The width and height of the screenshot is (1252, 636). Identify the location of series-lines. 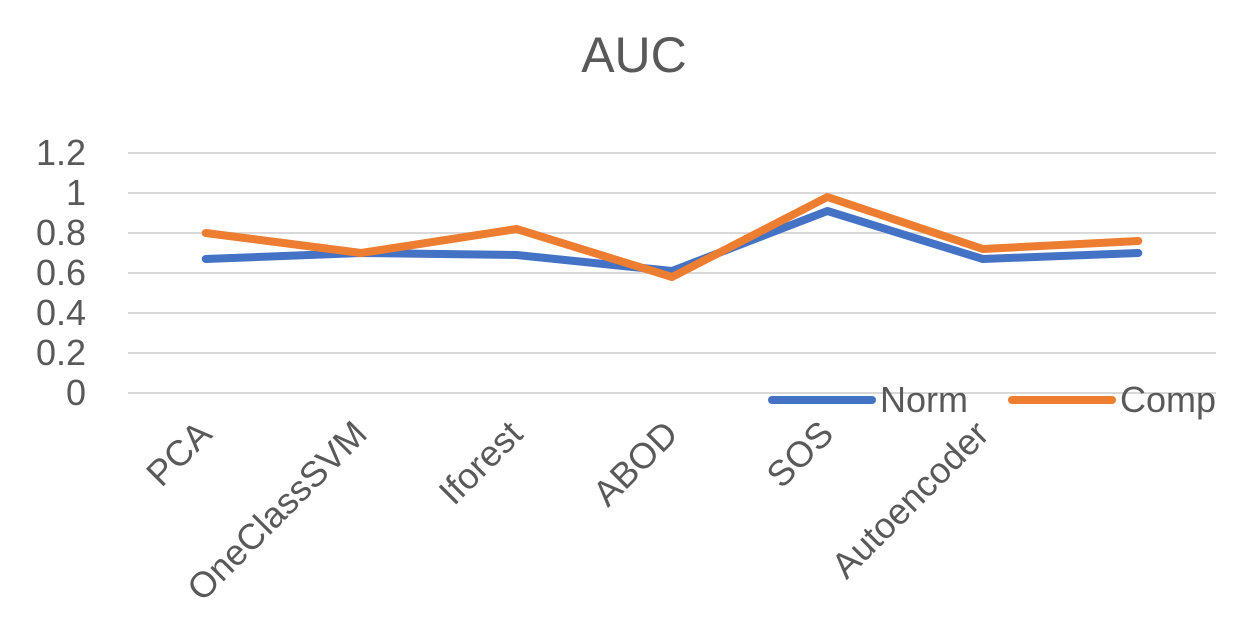
(672, 237).